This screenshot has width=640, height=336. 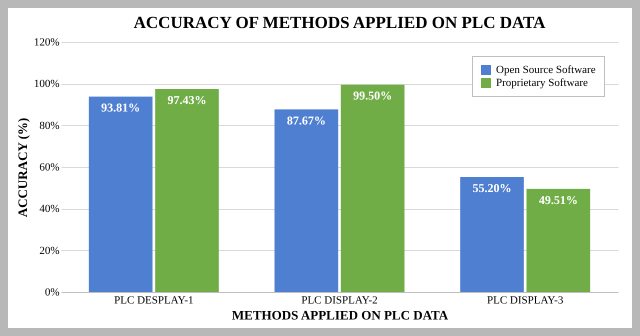 What do you see at coordinates (47, 84) in the screenshot?
I see `y-tick-label: 100%` at bounding box center [47, 84].